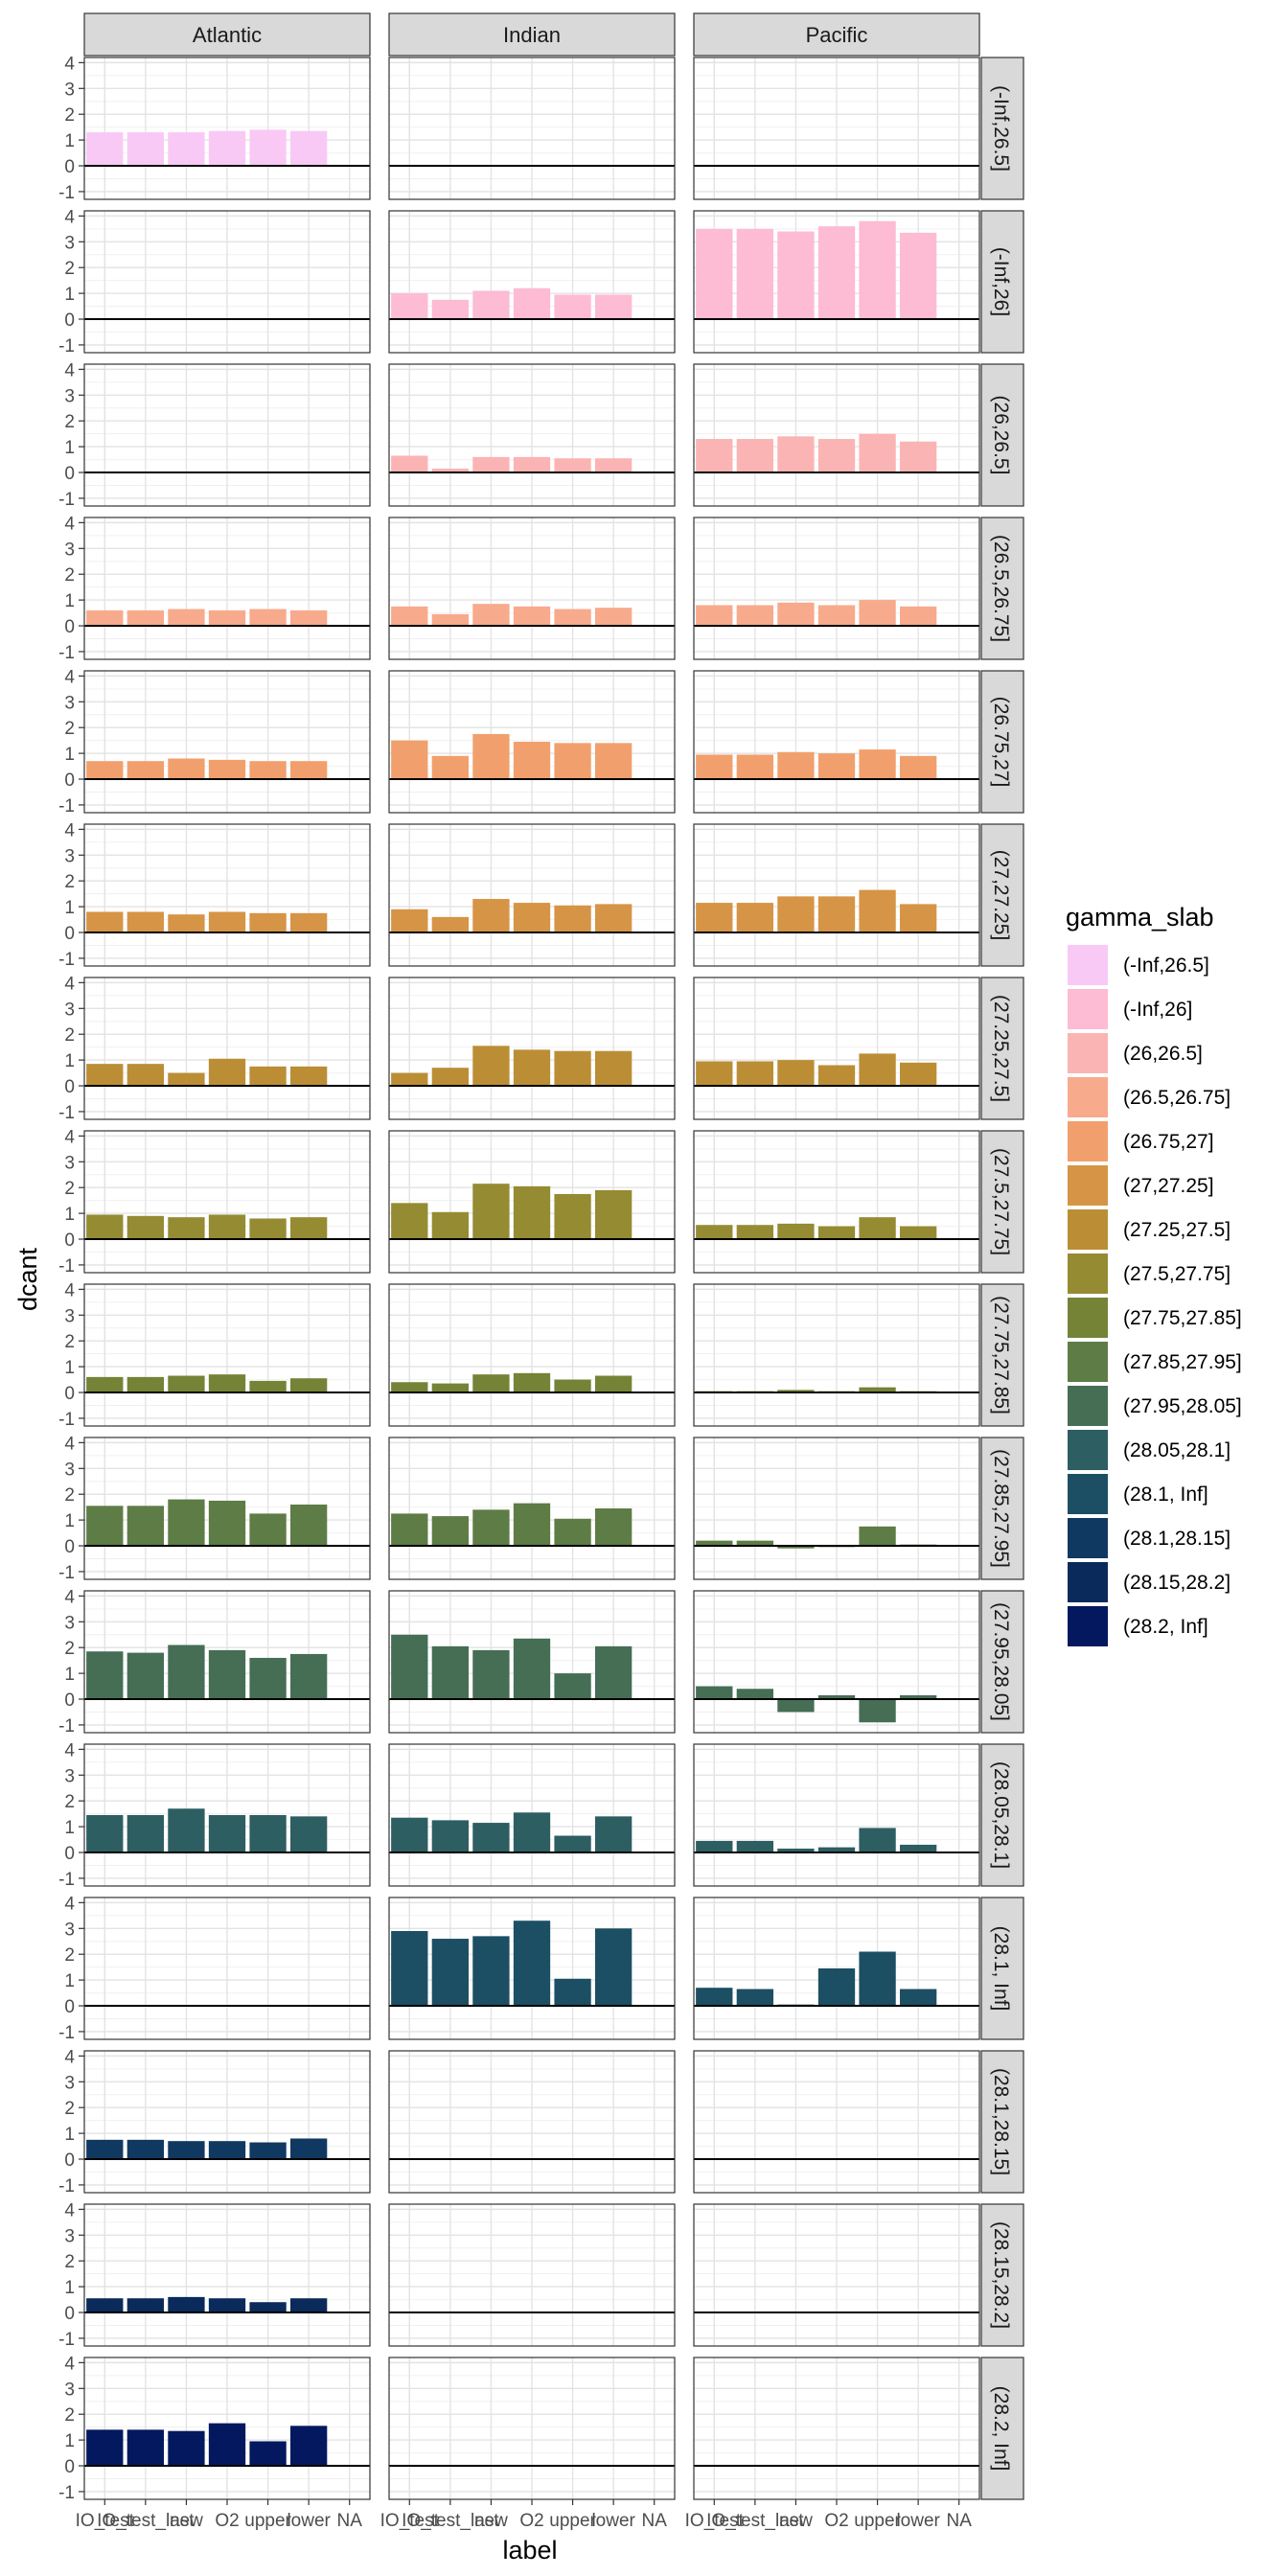  Describe the element at coordinates (1176, 1230) in the screenshot. I see `legend-label: (27.25,27.5]` at that location.